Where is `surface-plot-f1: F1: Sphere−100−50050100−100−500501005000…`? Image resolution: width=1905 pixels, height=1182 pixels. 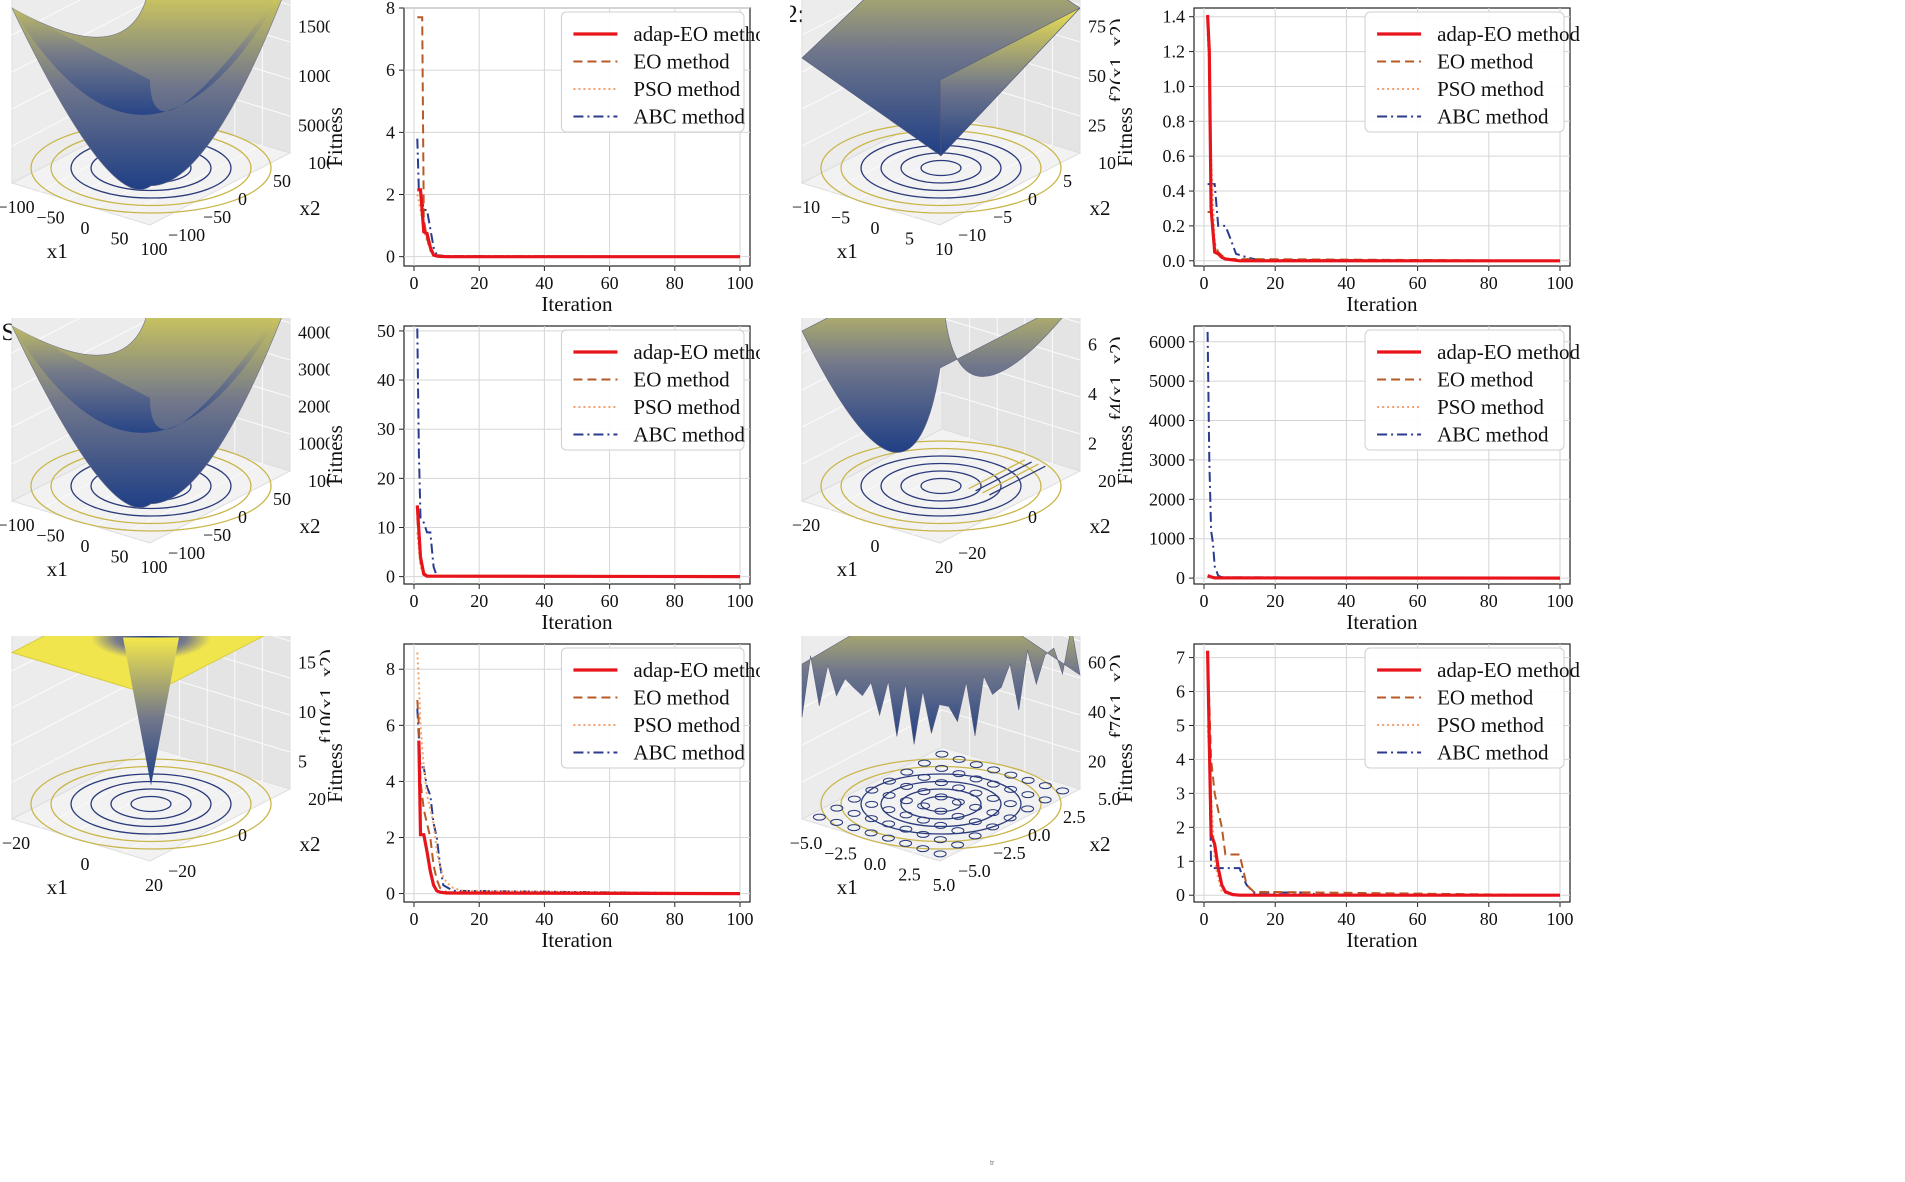
surface-plot-f1: F1: Sphere−100−50050100−100−500501005000… is located at coordinates (181, 160).